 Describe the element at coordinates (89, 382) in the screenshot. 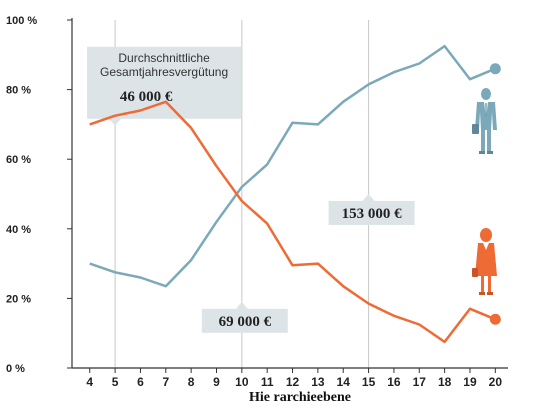

I see `x-tick-label: 4` at that location.